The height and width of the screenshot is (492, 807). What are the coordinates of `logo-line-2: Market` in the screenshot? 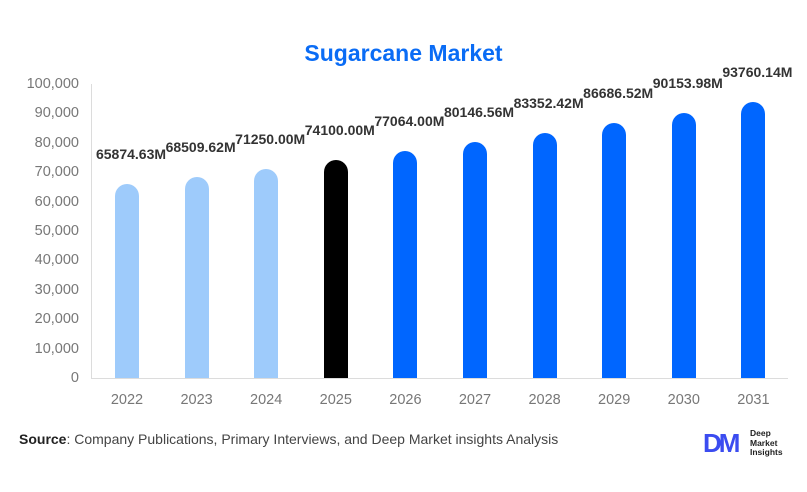 It's located at (764, 442).